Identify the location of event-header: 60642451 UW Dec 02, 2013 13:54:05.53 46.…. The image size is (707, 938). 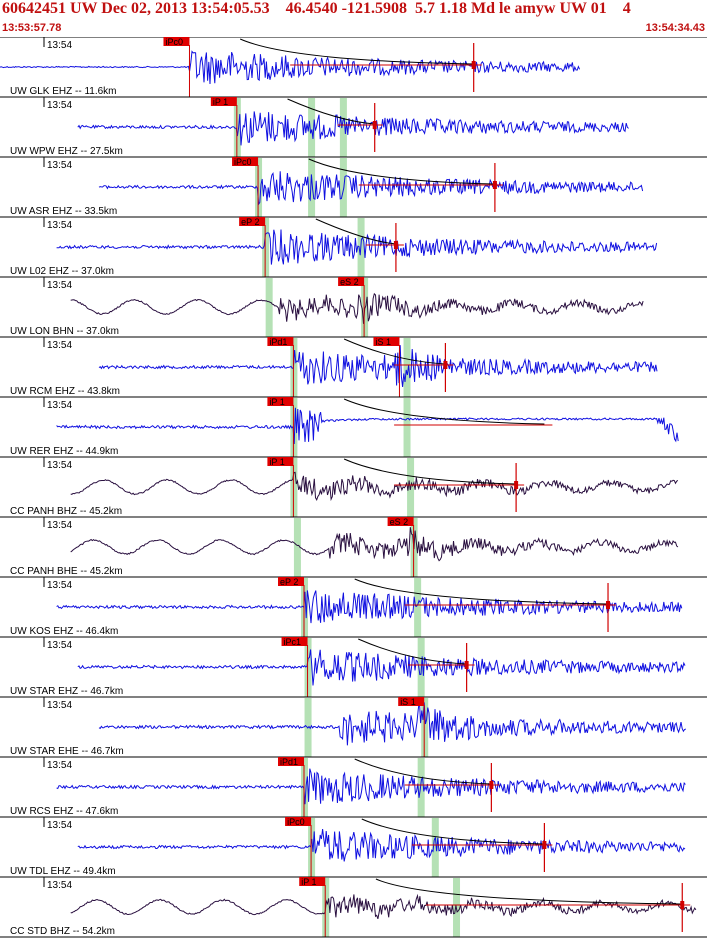
(353, 19).